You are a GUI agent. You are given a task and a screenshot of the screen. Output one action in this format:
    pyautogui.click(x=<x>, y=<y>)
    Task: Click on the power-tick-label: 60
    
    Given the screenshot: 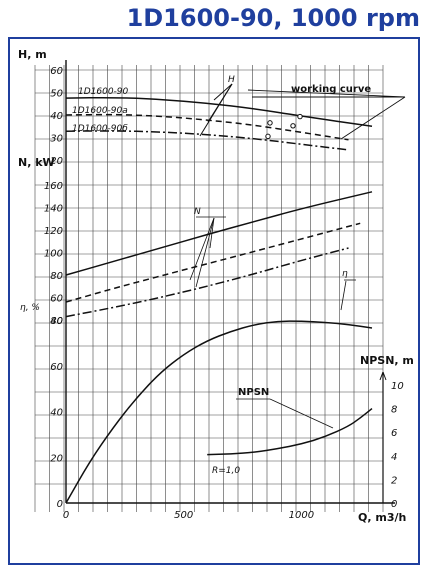 What is the action you would take?
    pyautogui.click(x=56, y=299)
    